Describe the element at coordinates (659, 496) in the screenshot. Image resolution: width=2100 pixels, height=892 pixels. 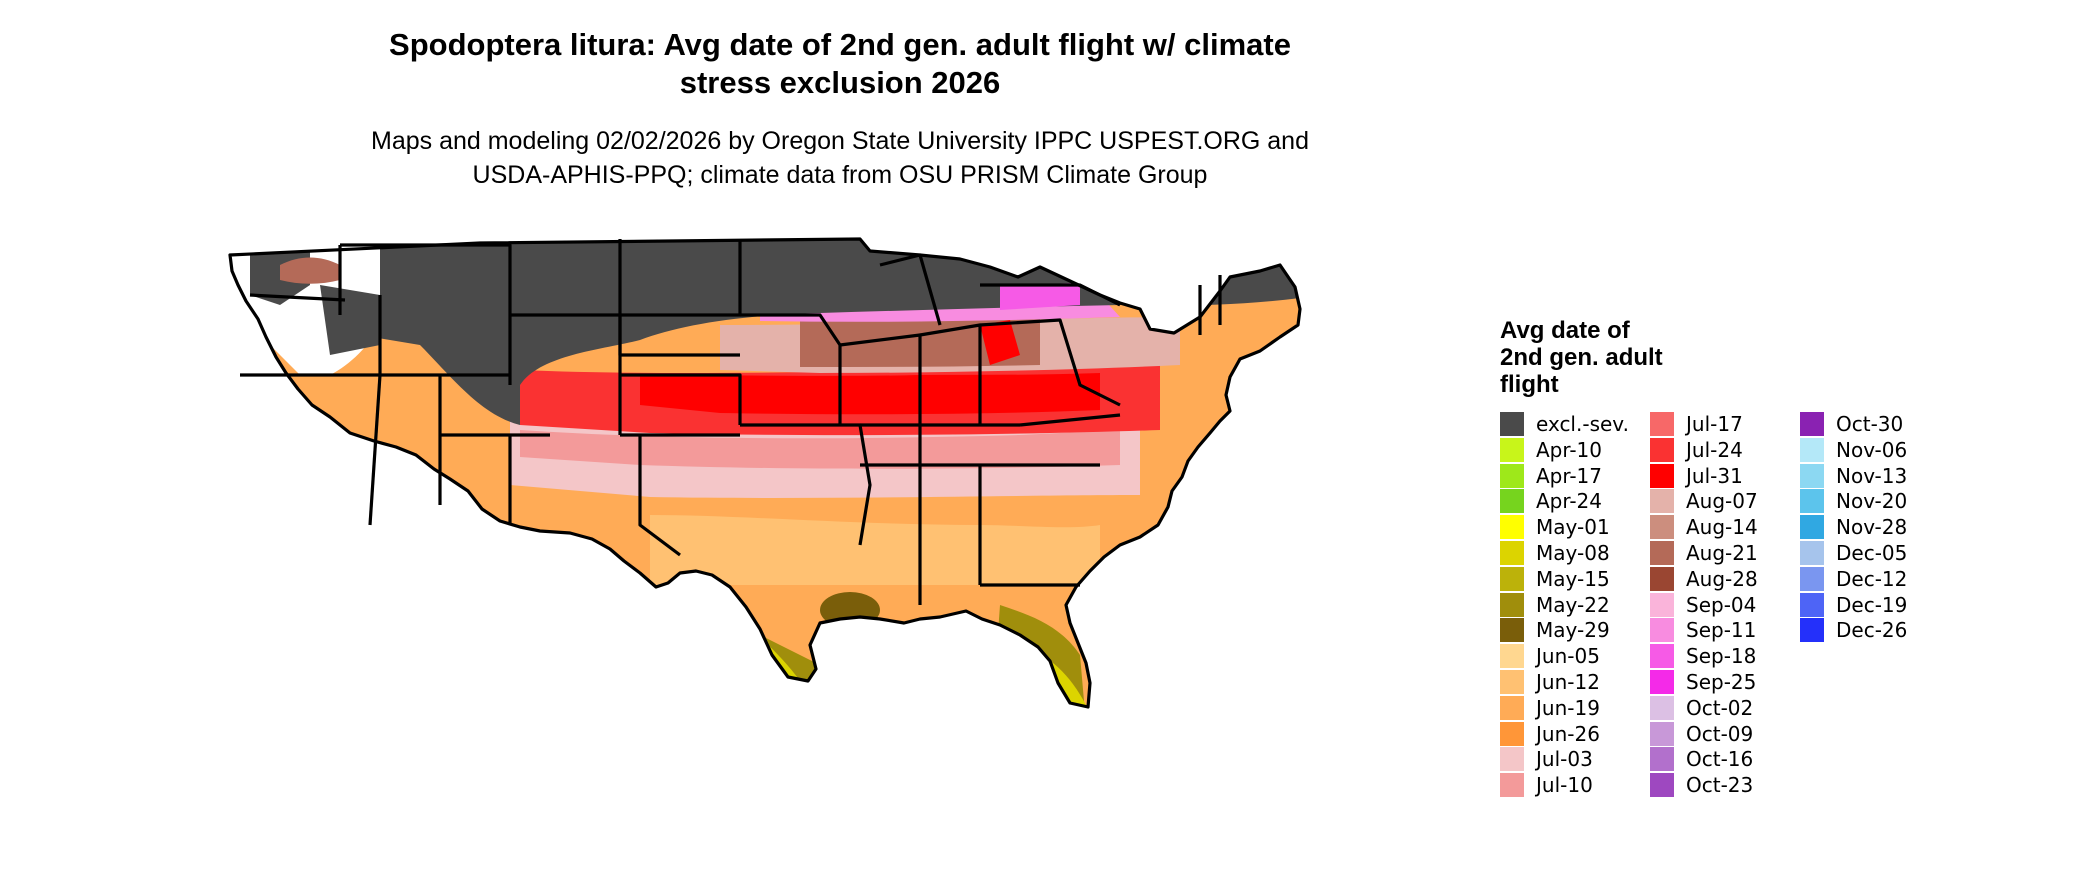
I see `boundary-tx-west` at that location.